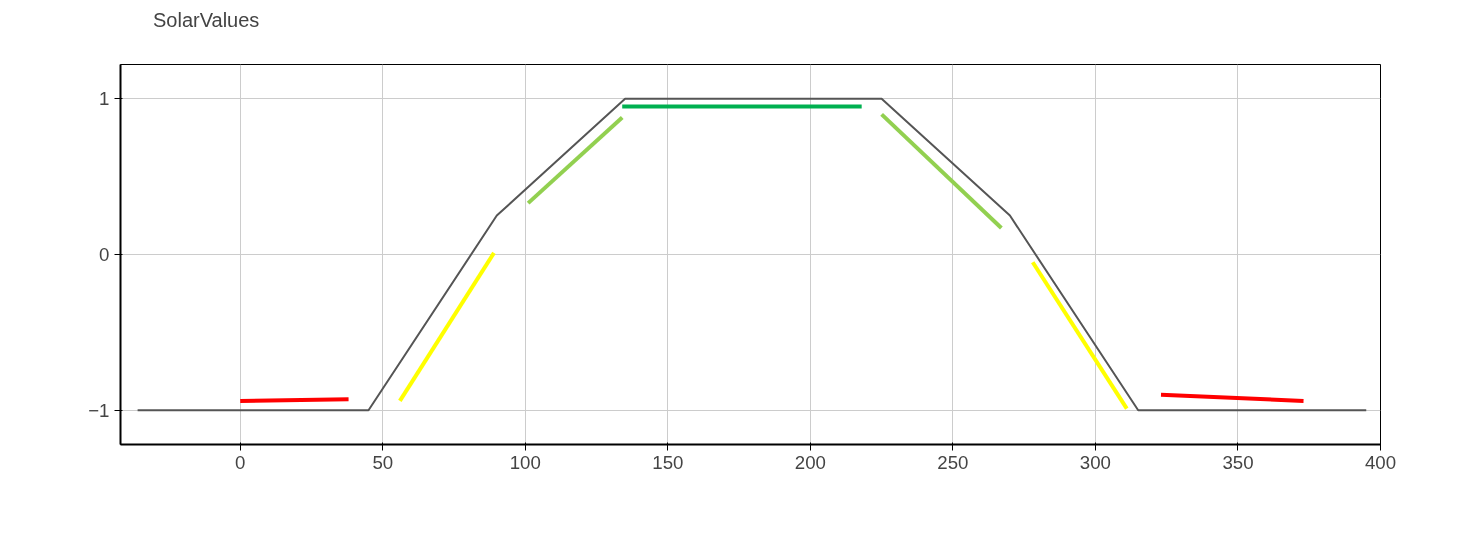 This screenshot has height=548, width=1470. Describe the element at coordinates (383, 462) in the screenshot. I see `x-tick-label: 50` at that location.